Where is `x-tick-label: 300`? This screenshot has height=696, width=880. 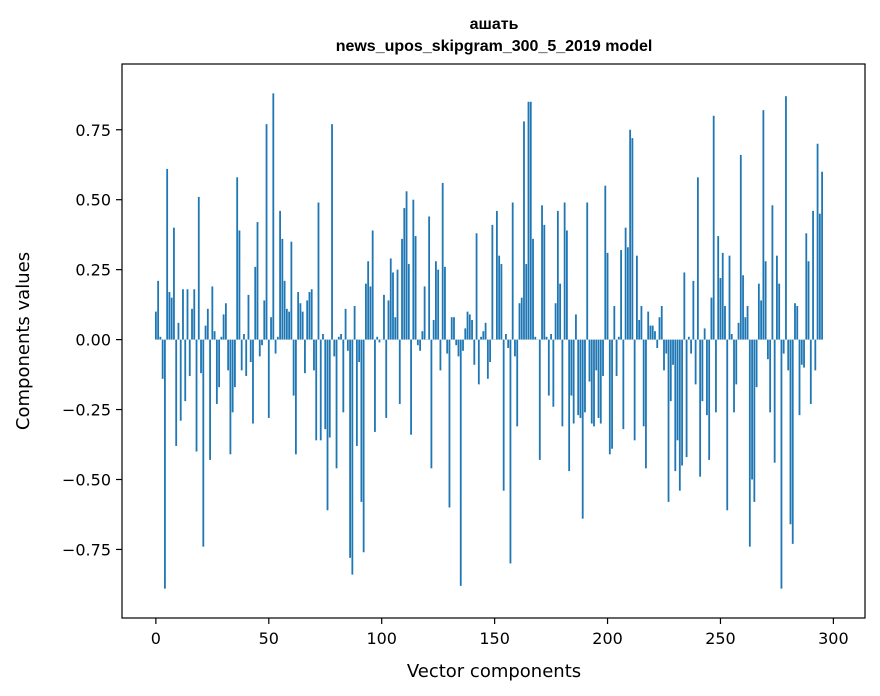 x-tick-label: 300 is located at coordinates (833, 638).